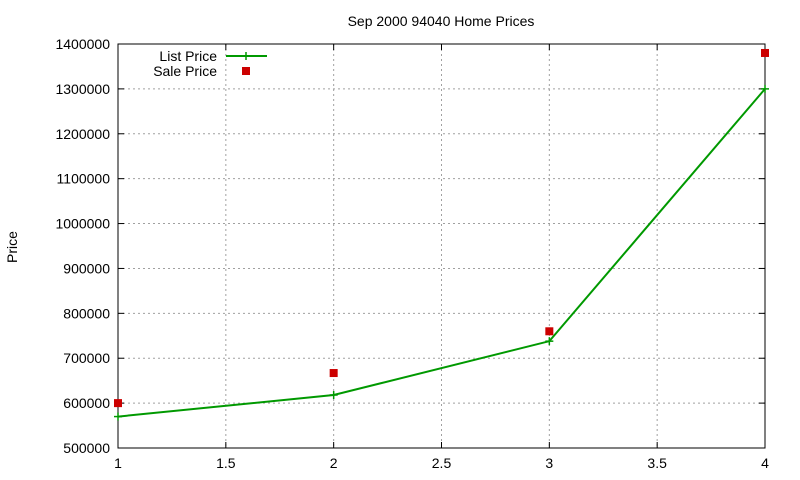  What do you see at coordinates (185, 71) in the screenshot?
I see `legend-label: Sale Price` at bounding box center [185, 71].